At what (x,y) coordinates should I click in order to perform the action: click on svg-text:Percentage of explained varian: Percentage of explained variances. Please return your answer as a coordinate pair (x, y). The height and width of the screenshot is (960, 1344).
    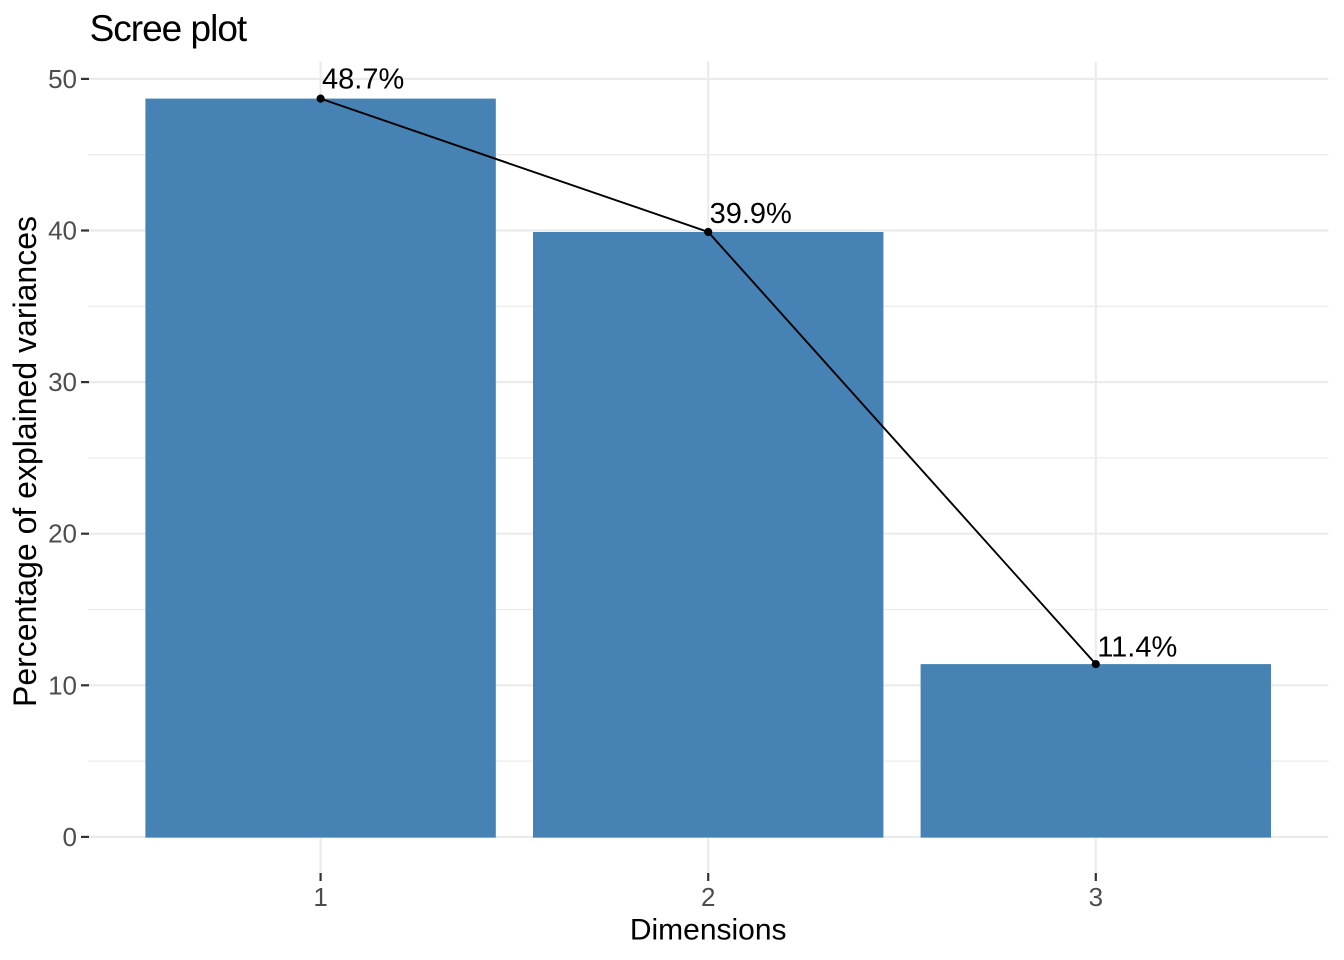
    Looking at the image, I should click on (25, 461).